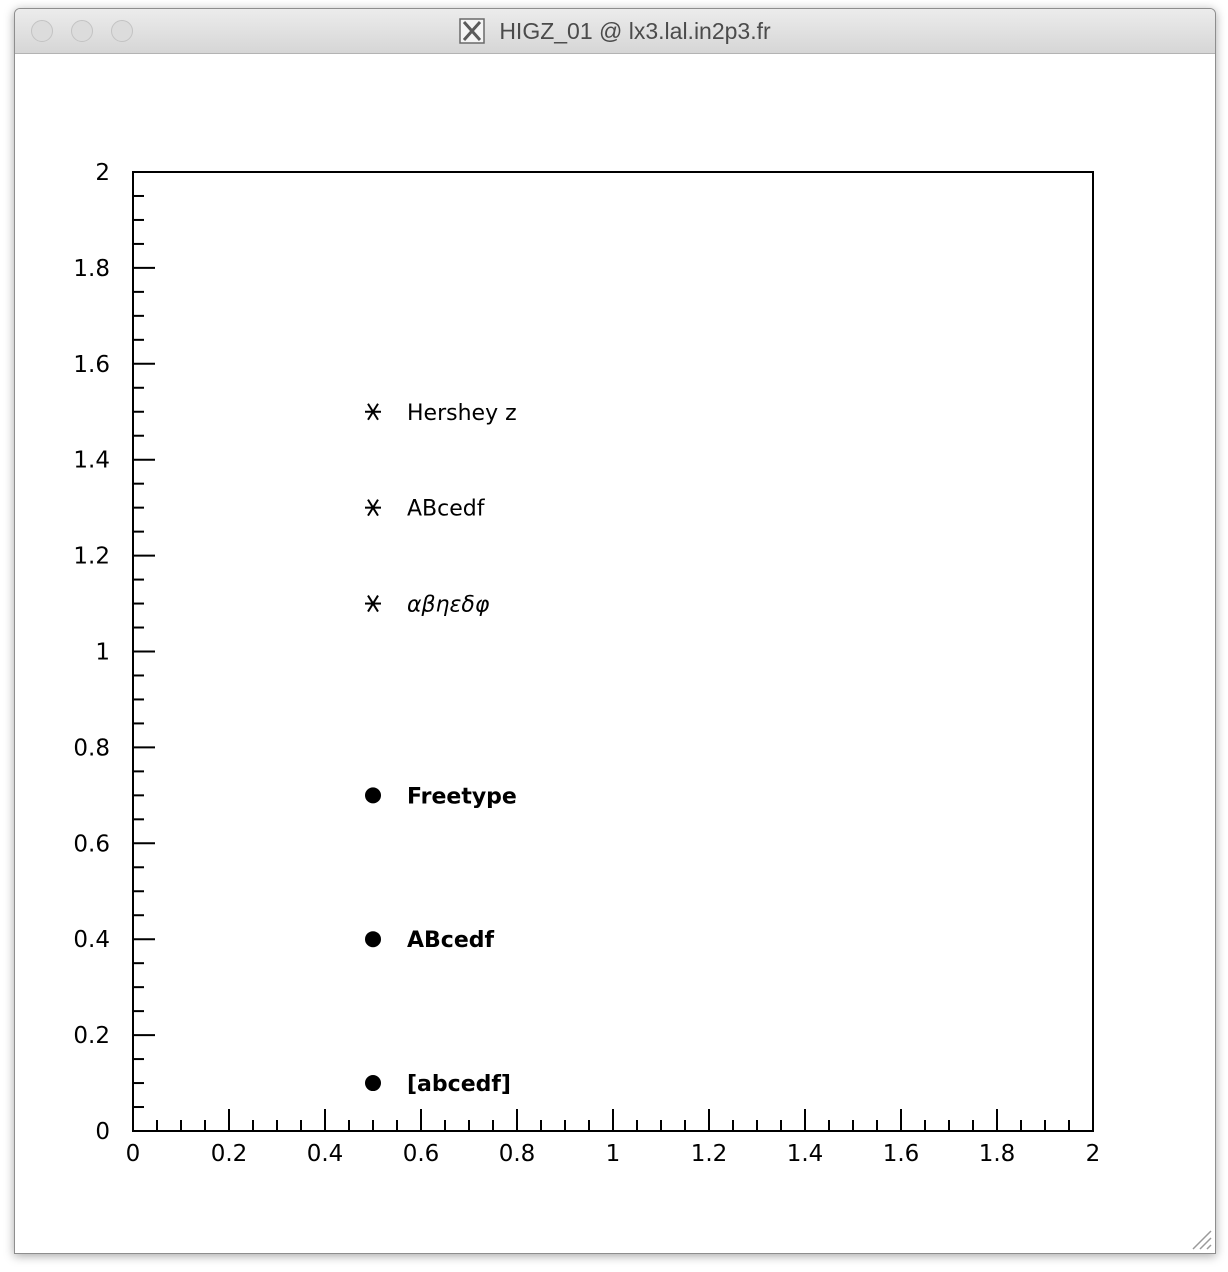 The width and height of the screenshot is (1228, 1272). I want to click on y-tick-label: 0.4, so click(91, 940).